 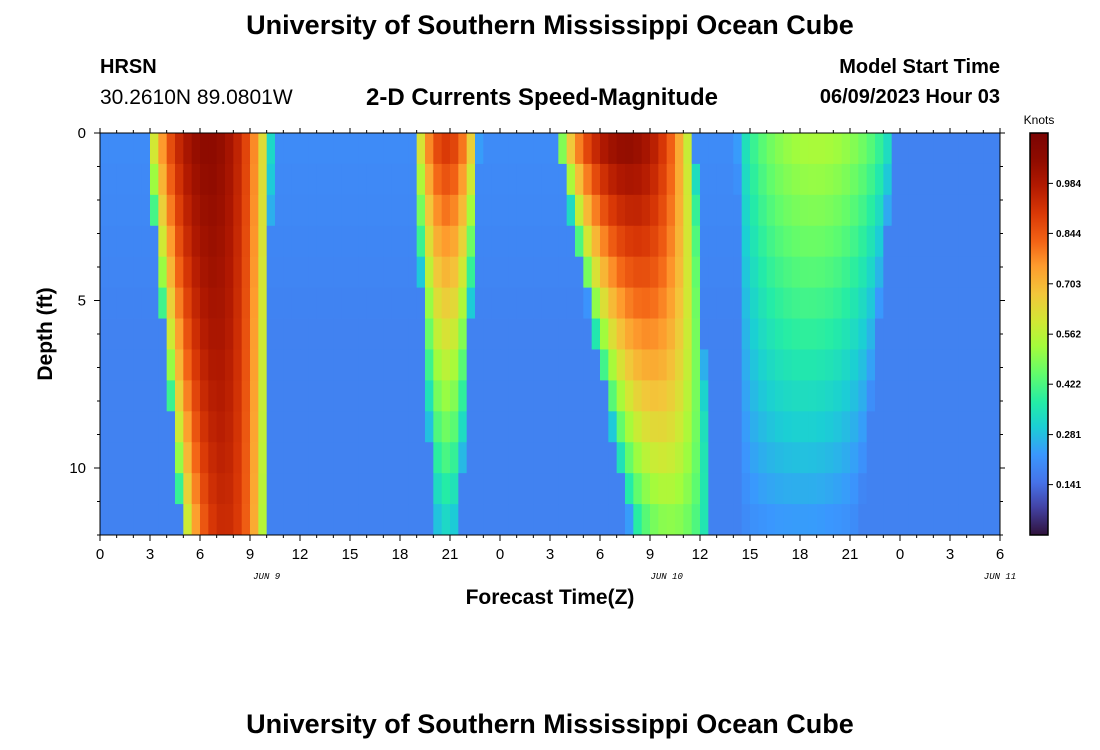 What do you see at coordinates (1068, 385) in the screenshot?
I see `colorbar-tick-label: 0.422` at bounding box center [1068, 385].